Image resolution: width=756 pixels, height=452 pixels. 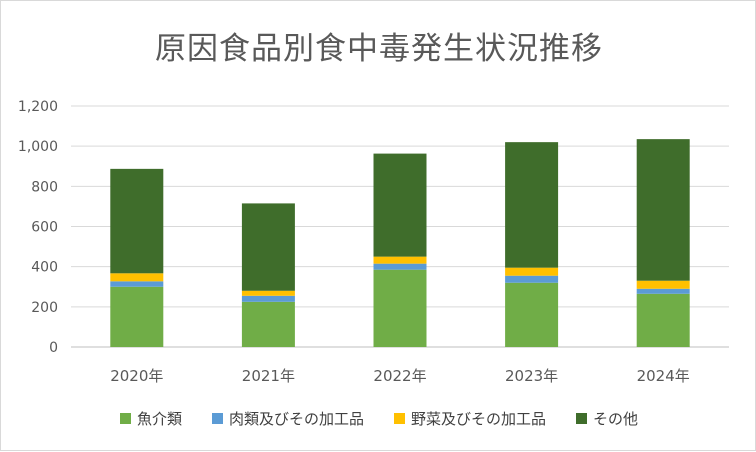 What do you see at coordinates (44, 228) in the screenshot?
I see `y-tick-label: 600` at bounding box center [44, 228].